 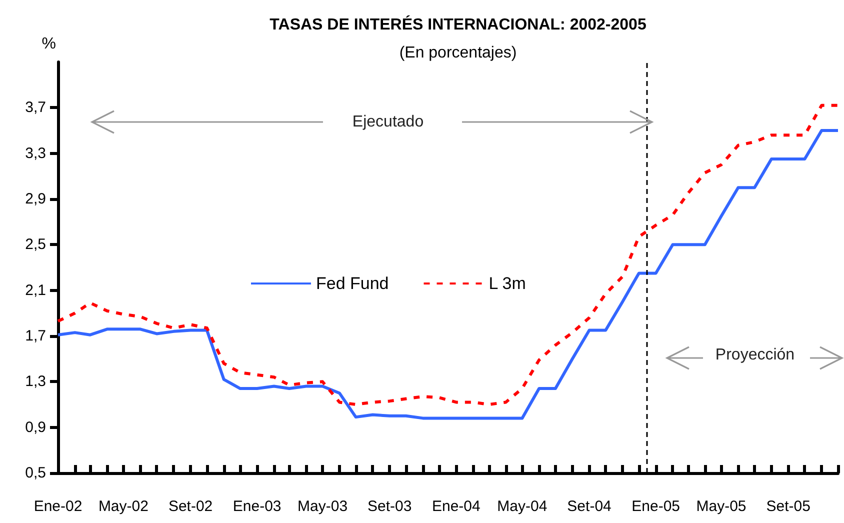 What do you see at coordinates (656, 506) in the screenshot?
I see `x-tick-label: Ene-05` at bounding box center [656, 506].